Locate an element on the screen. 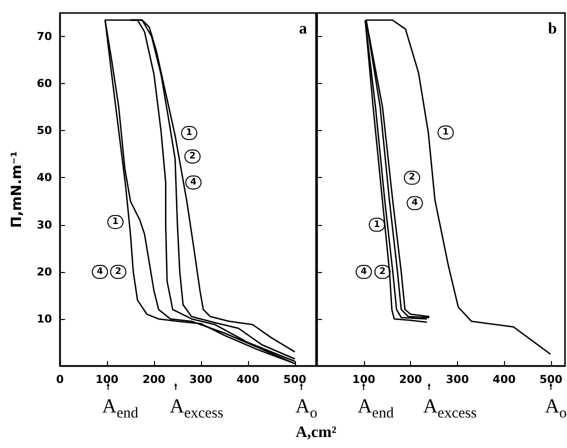 The height and width of the screenshot is (448, 567). y-tick-label: 70 is located at coordinates (44, 37).